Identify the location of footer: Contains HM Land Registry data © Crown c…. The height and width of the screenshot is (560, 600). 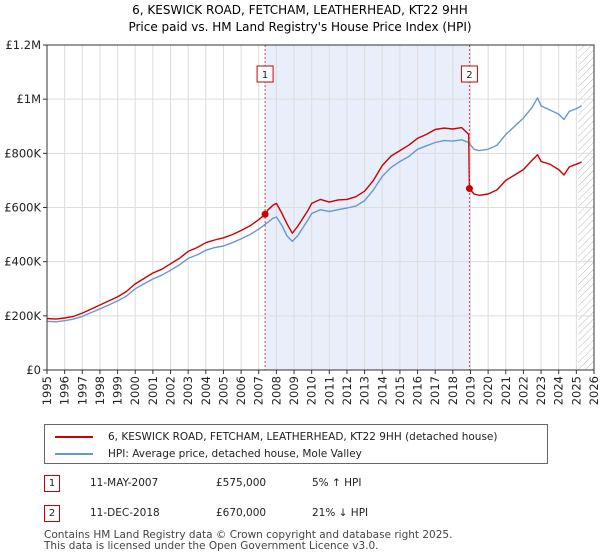
(248, 541).